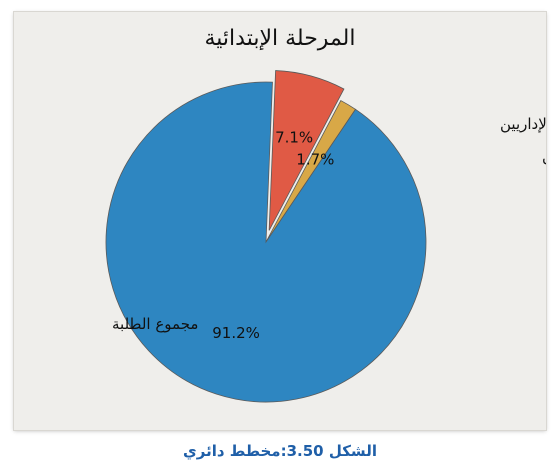  I want to click on pie-slice, so click(306, 150).